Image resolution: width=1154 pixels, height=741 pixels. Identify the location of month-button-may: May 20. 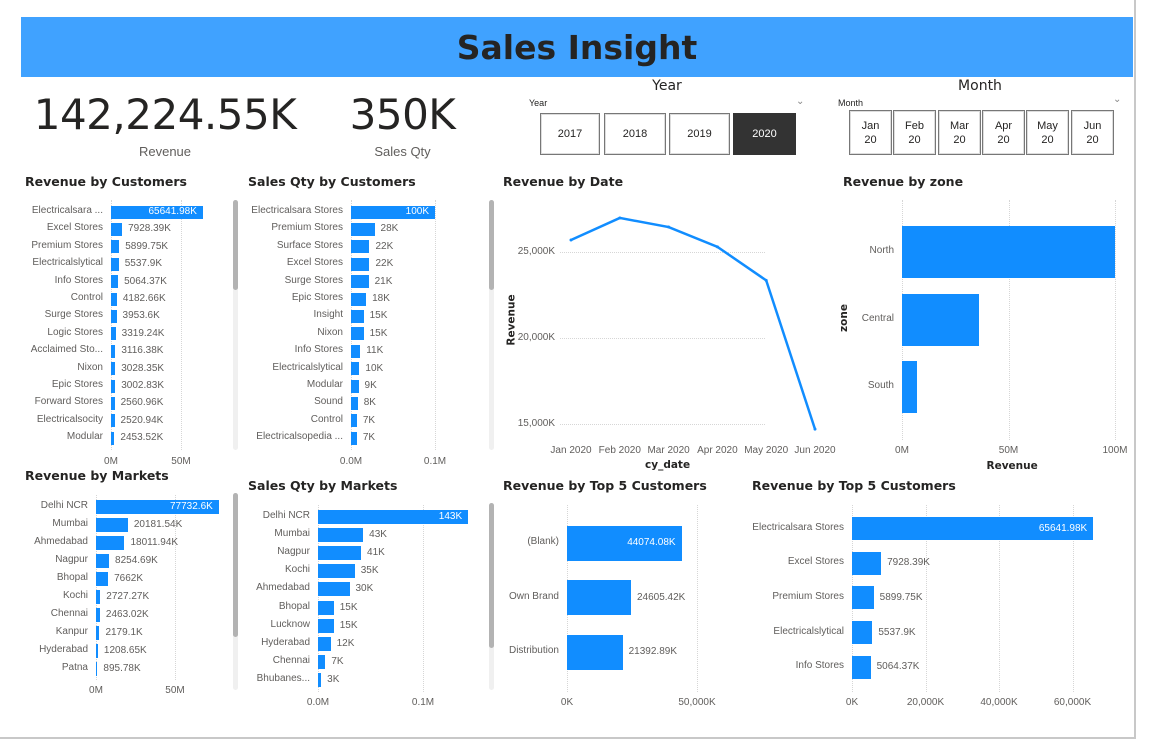
(1047, 132).